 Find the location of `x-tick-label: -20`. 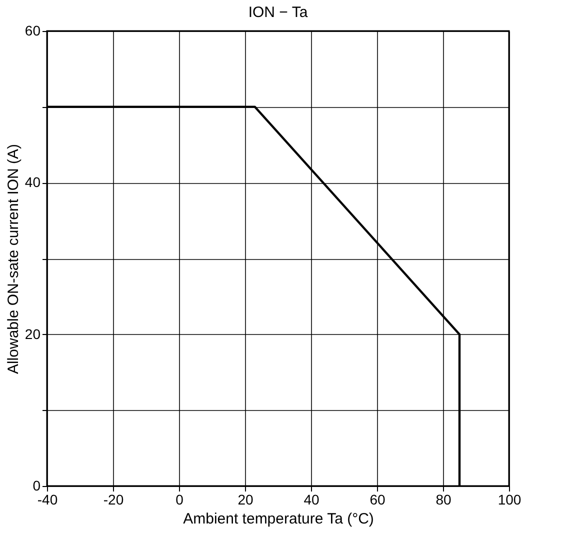

x-tick-label: -20 is located at coordinates (113, 500).